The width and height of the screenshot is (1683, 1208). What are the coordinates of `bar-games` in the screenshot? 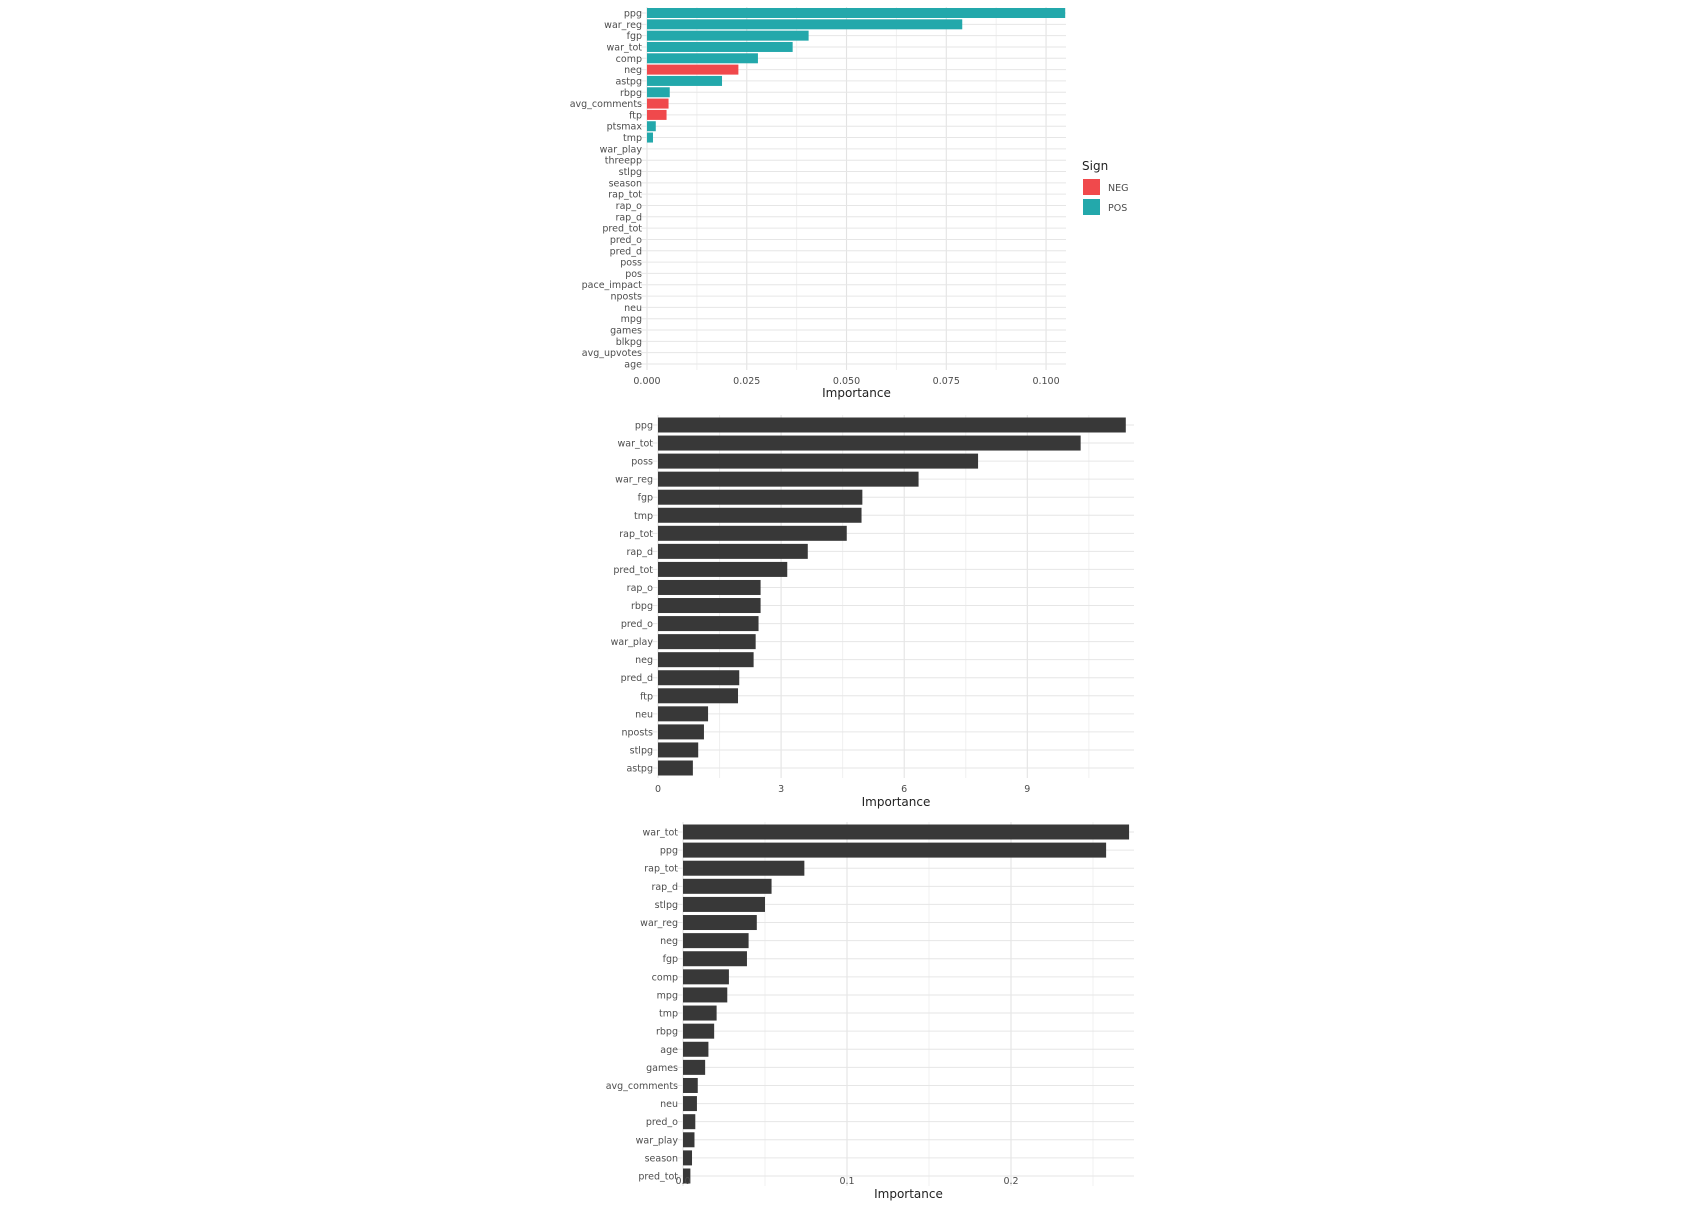 It's located at (694, 1067).